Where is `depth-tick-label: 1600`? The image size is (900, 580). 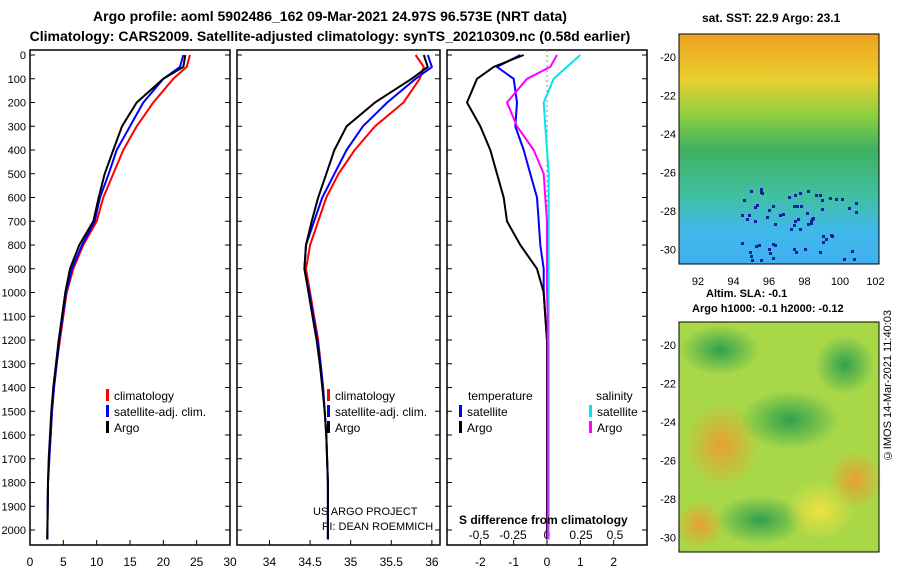
depth-tick-label: 1600 is located at coordinates (14, 436).